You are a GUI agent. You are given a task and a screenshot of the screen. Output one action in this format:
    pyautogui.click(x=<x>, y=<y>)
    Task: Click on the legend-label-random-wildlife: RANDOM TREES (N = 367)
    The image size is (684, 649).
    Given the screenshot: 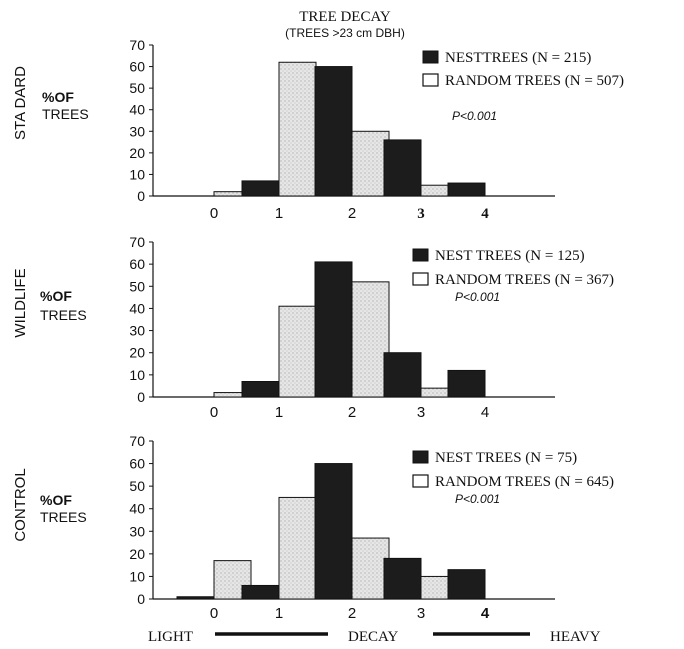 What is the action you would take?
    pyautogui.click(x=524, y=280)
    